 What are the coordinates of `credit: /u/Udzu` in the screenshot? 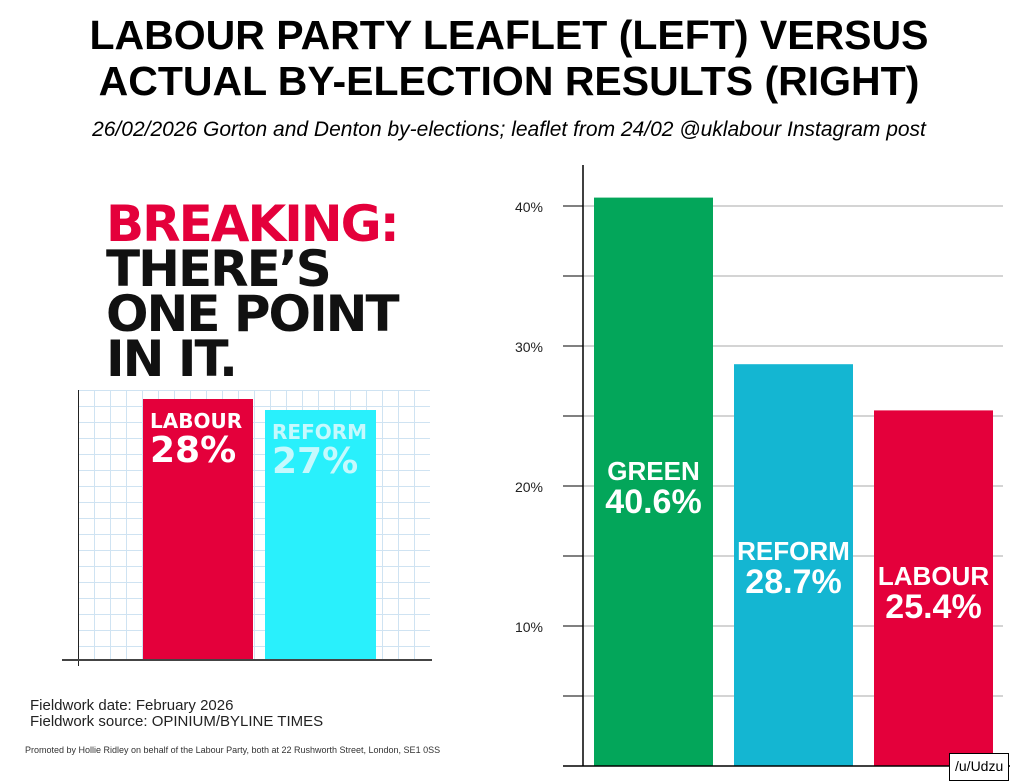 It's located at (979, 767).